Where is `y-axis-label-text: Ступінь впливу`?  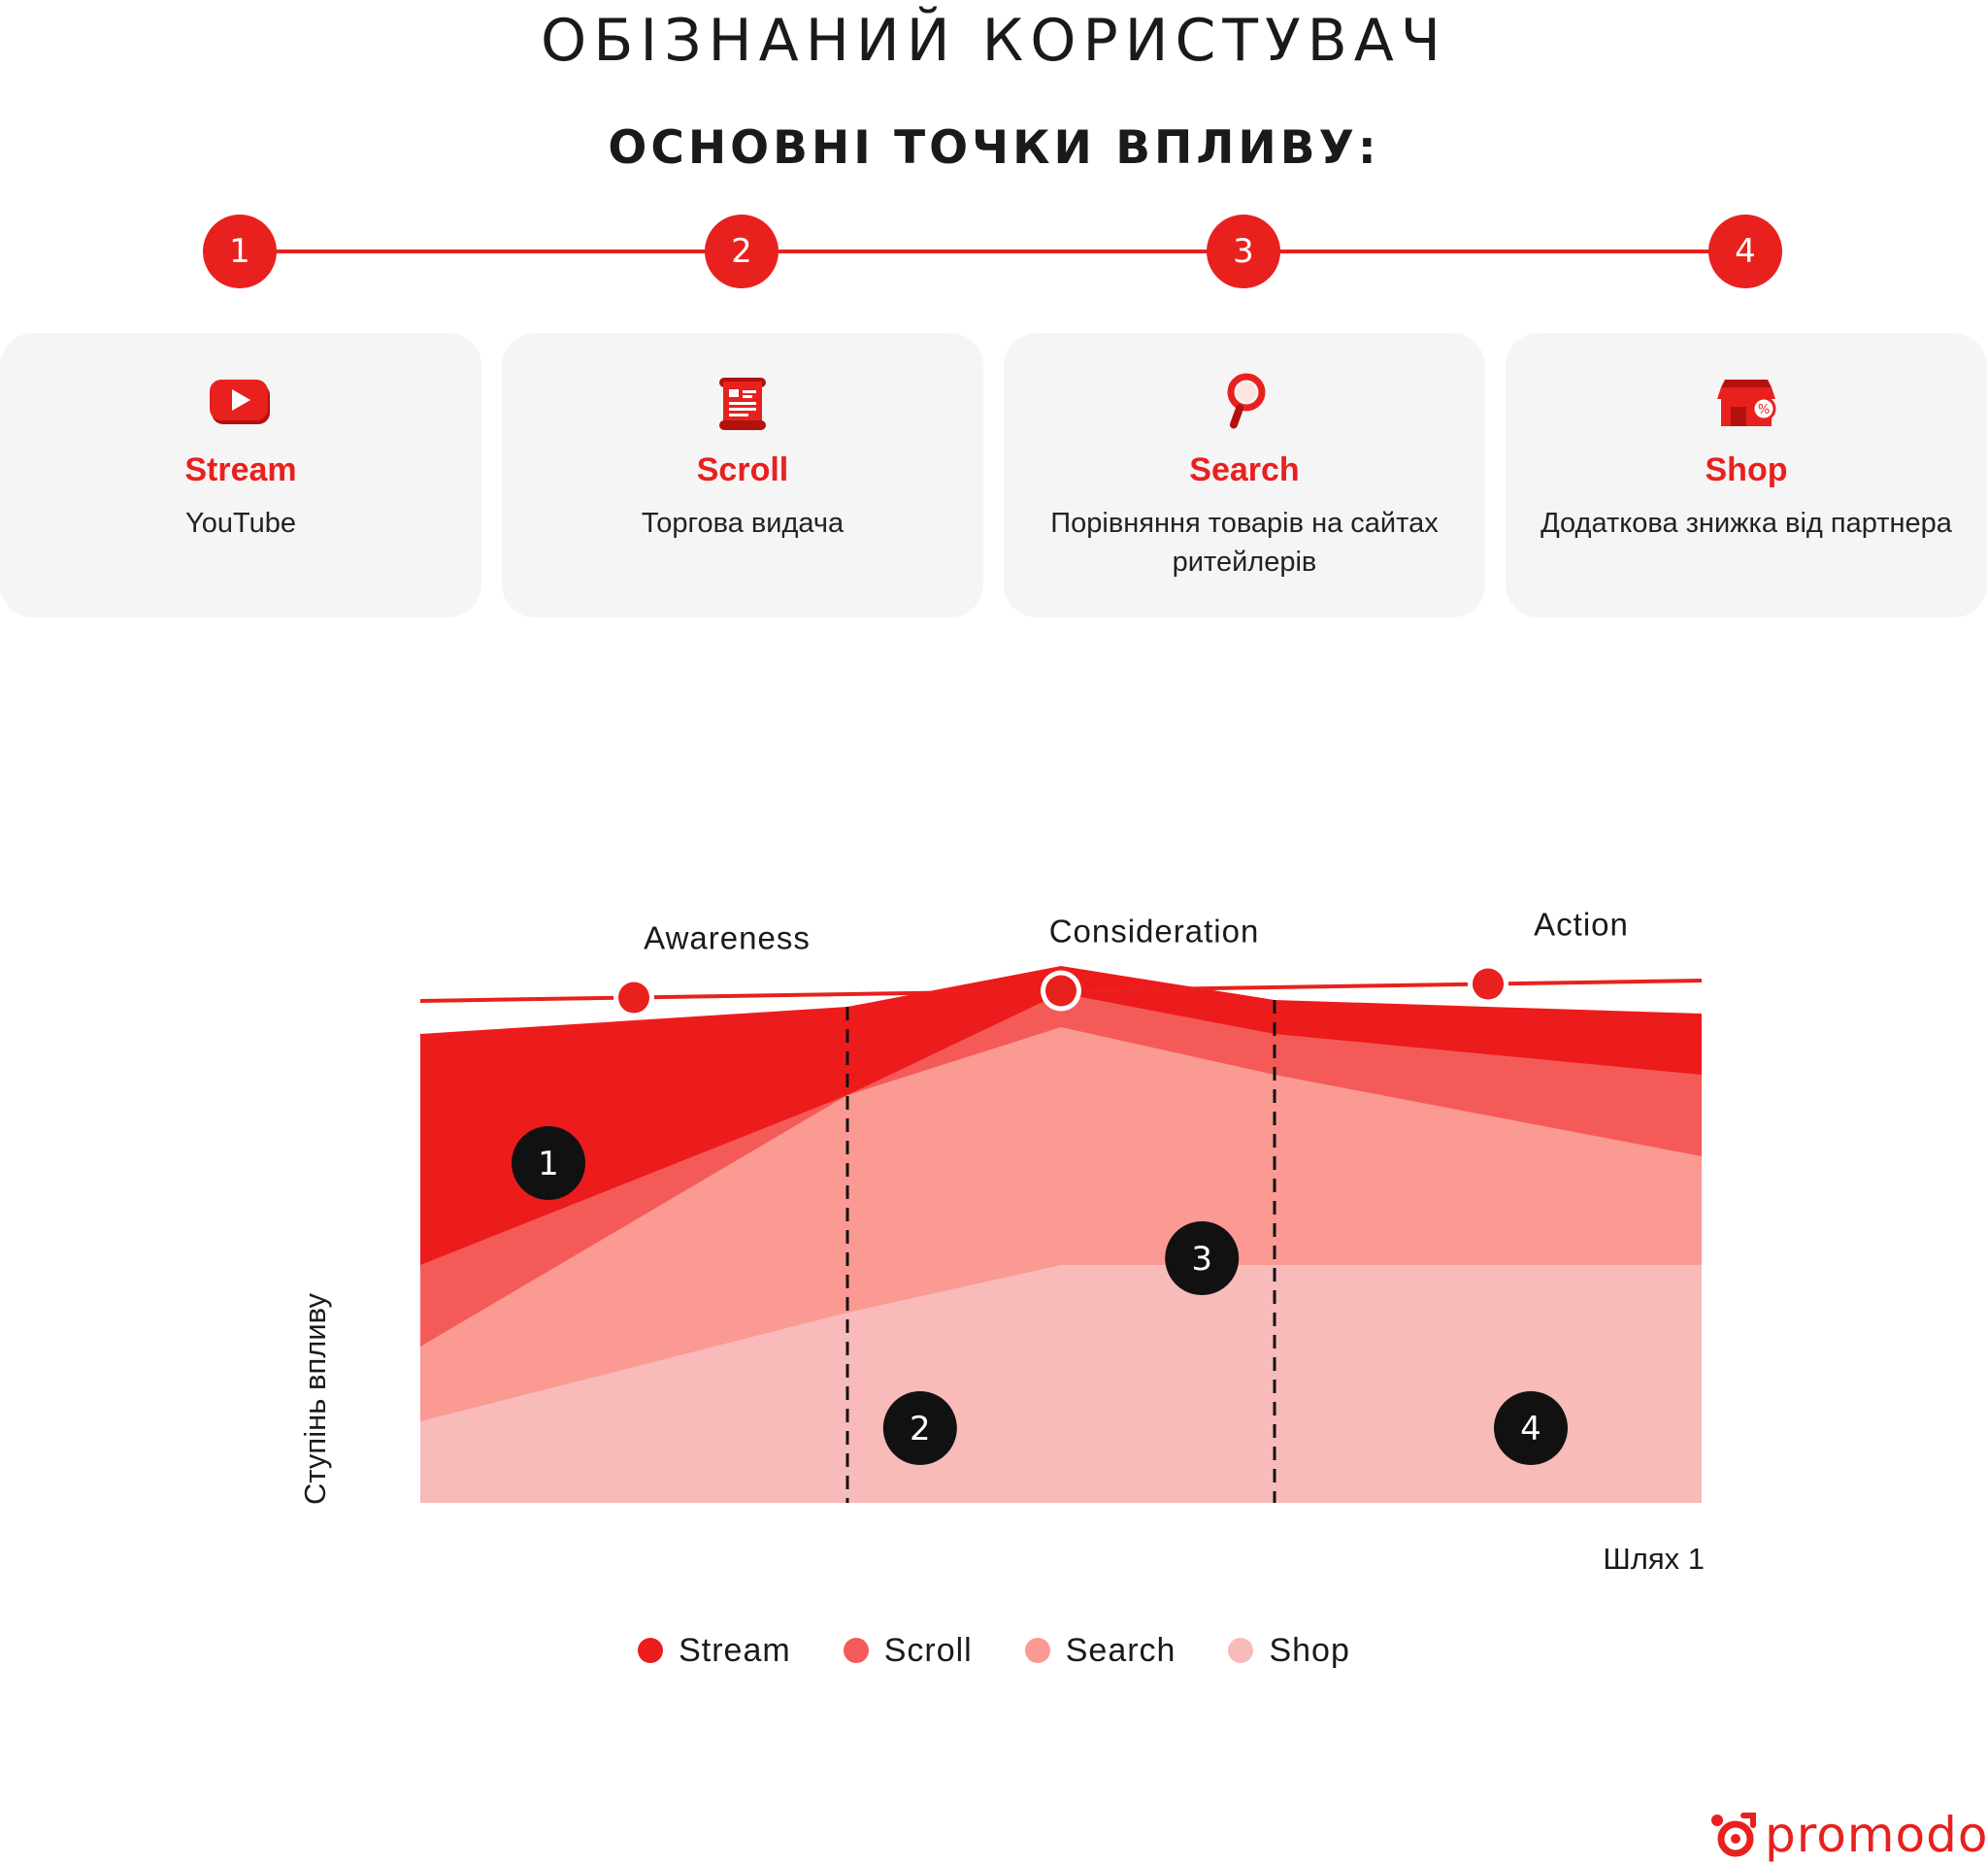 y-axis-label-text: Ступінь впливу is located at coordinates (315, 1399).